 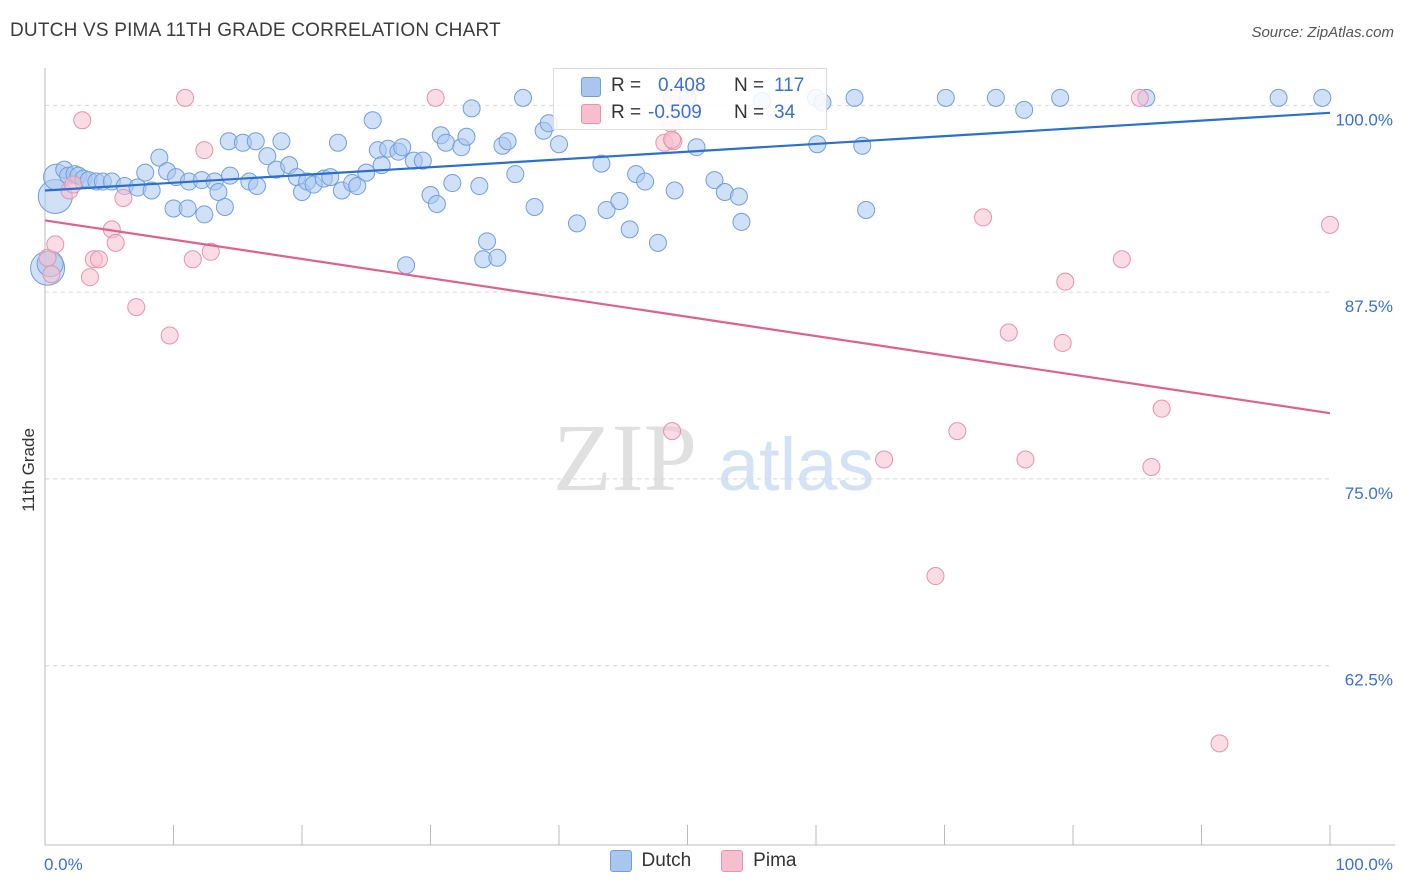 I want to click on y-tick-label: 100.0%, so click(x=1364, y=119).